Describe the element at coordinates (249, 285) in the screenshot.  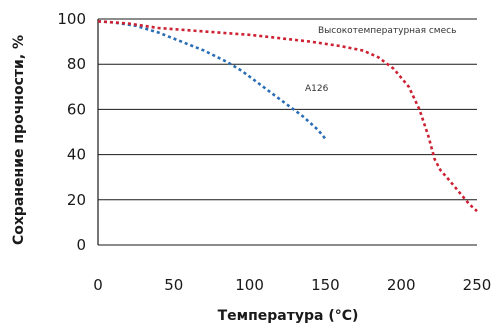
I see `x-tick-label-100: 100` at that location.